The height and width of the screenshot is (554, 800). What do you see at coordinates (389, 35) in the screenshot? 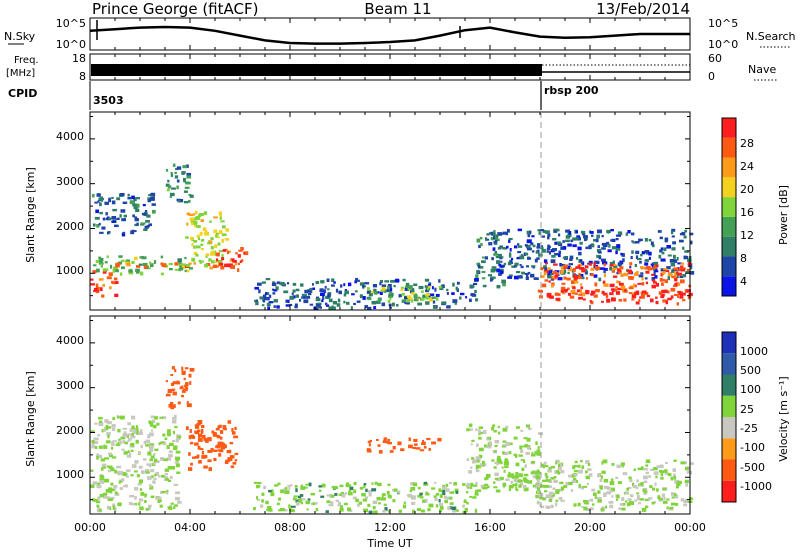
I see `noise-sky-series` at bounding box center [389, 35].